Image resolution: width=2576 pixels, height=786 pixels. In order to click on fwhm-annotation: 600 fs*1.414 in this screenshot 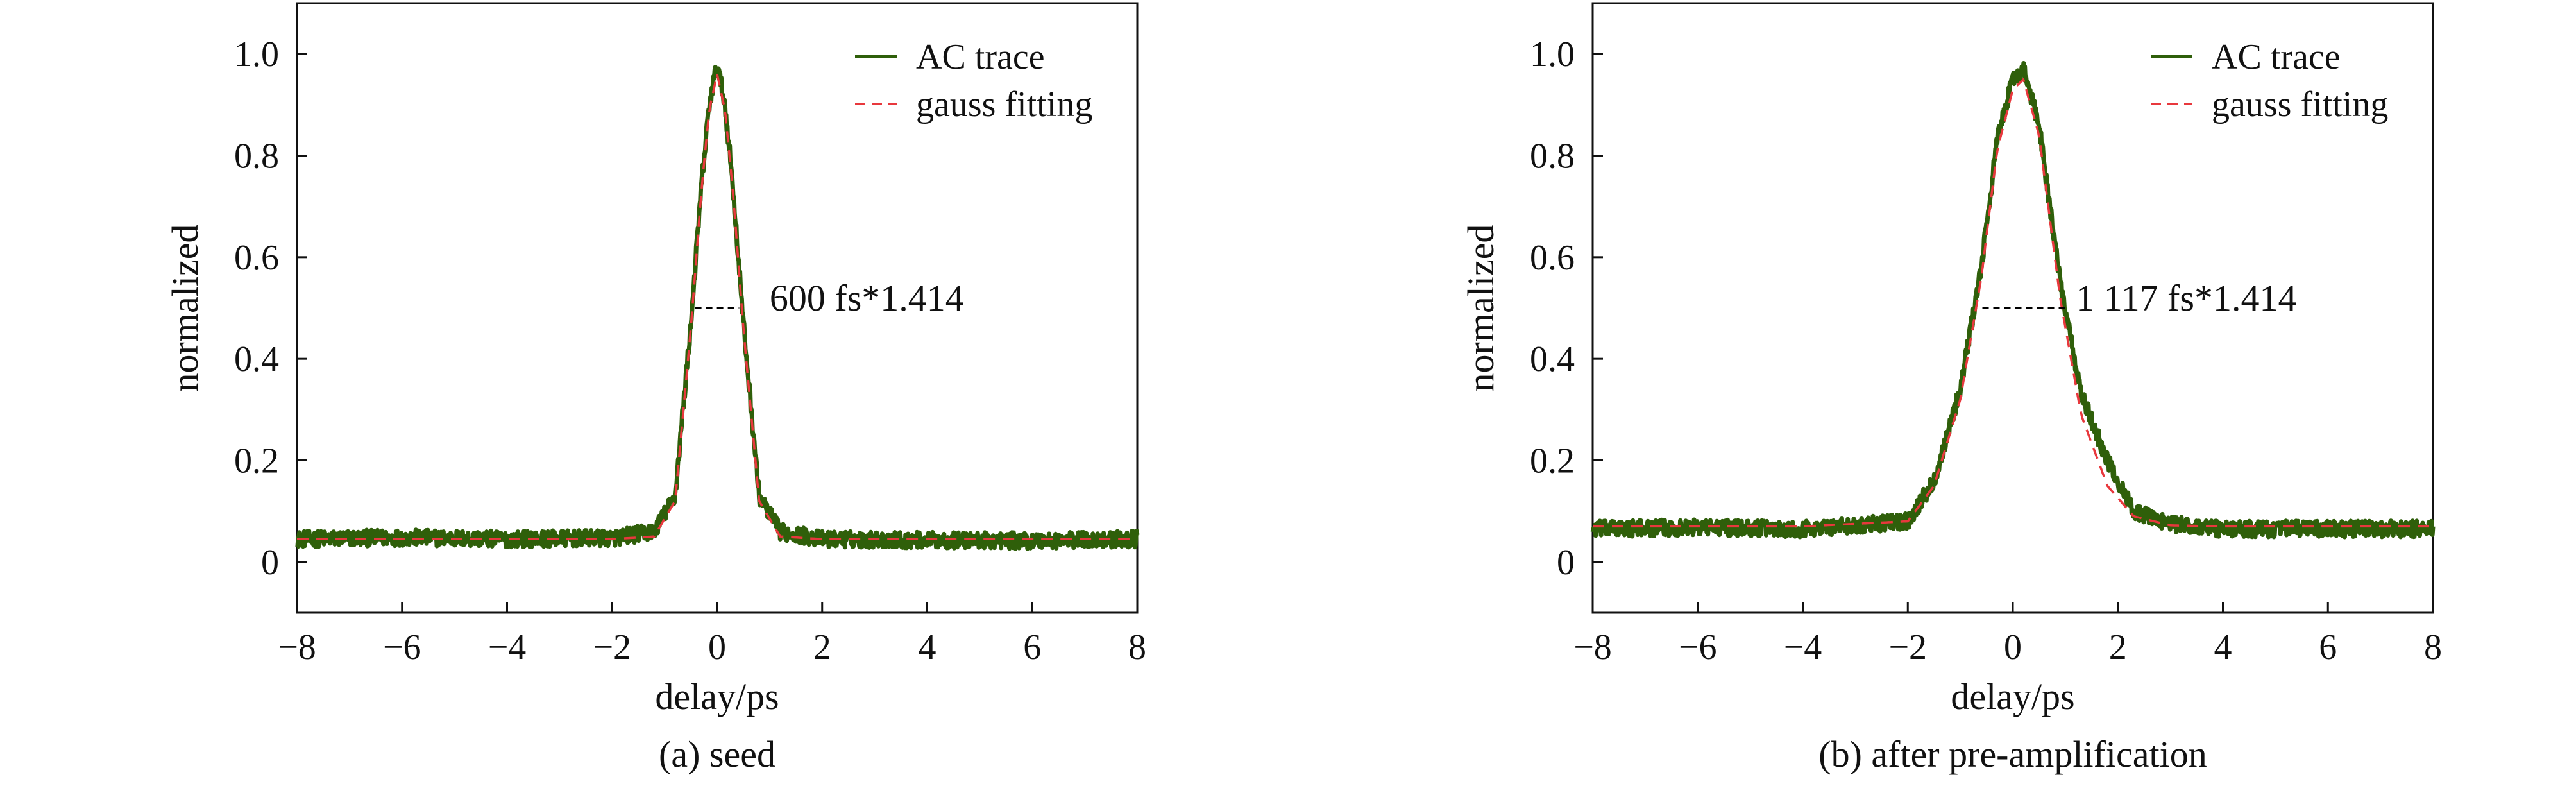, I will do `click(867, 298)`.